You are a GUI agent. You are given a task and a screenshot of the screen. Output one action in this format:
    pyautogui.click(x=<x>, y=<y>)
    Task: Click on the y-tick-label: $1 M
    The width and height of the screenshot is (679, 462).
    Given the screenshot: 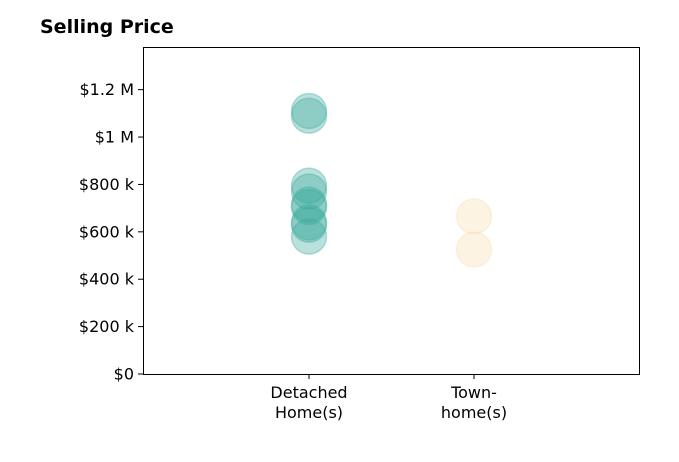 What is the action you would take?
    pyautogui.click(x=114, y=137)
    